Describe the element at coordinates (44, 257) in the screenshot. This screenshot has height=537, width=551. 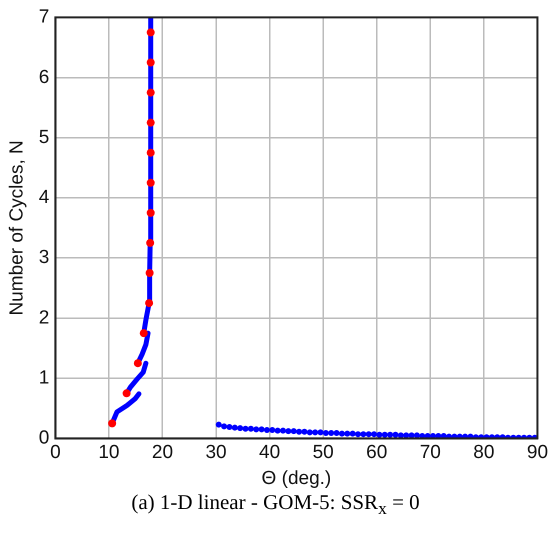
I see `y-tick-label: 3` at that location.